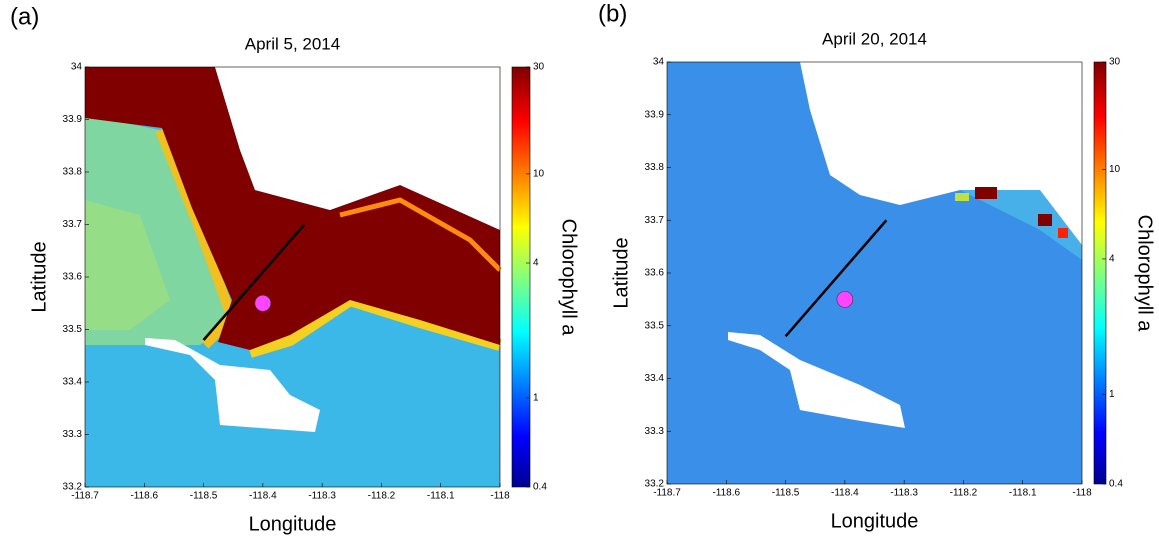 The height and width of the screenshot is (536, 1159). What do you see at coordinates (292, 43) in the screenshot?
I see `chart-title: April 5, 2014` at bounding box center [292, 43].